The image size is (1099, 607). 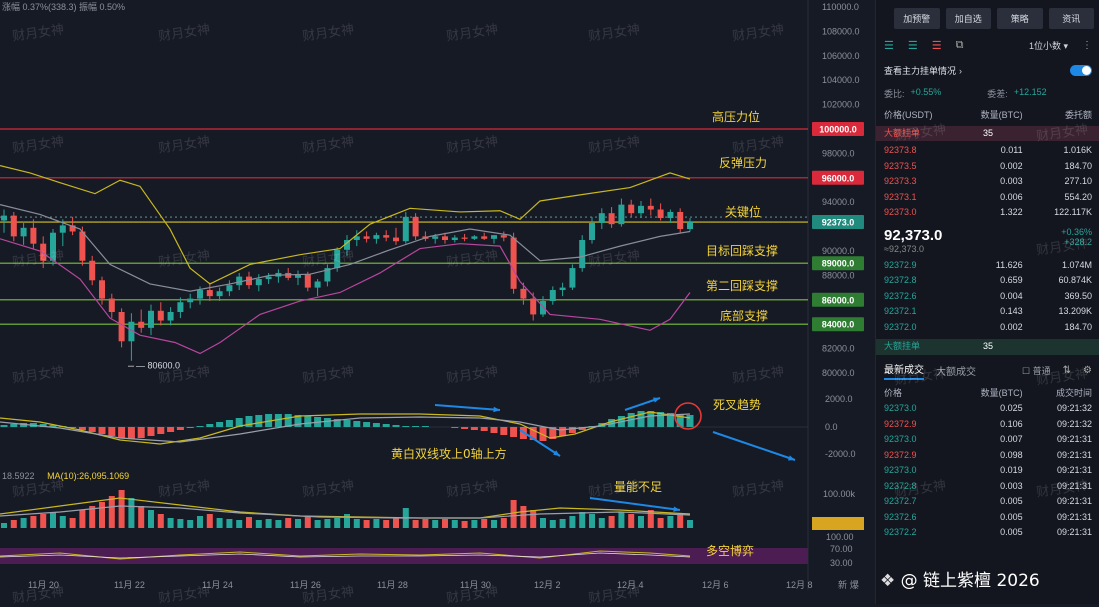 I want to click on bid-qty: 0.659, so click(x=1011, y=280).